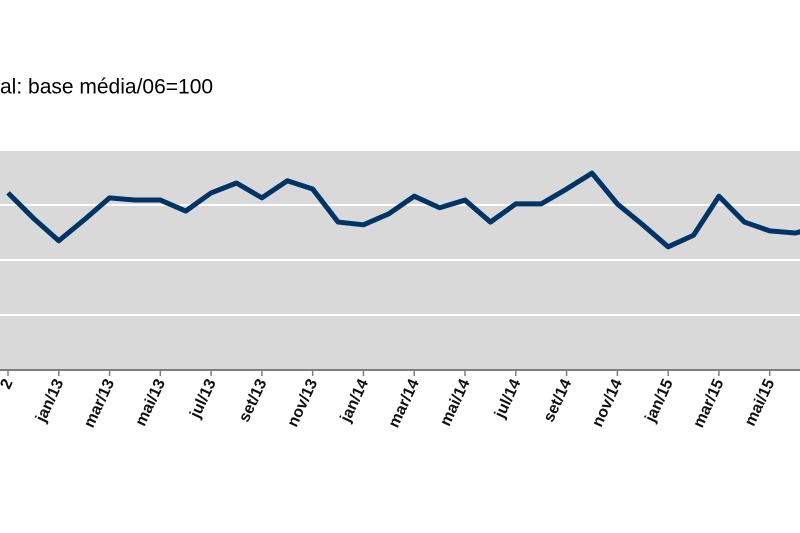 The height and width of the screenshot is (533, 800). I want to click on x-tick-label: jul/14, so click(507, 398).